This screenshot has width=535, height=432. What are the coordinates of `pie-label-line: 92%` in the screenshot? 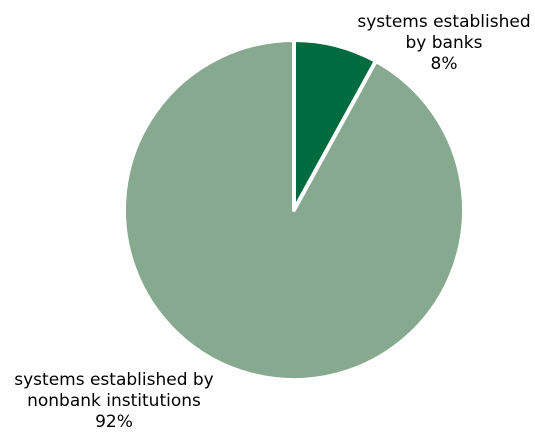 It's located at (114, 422).